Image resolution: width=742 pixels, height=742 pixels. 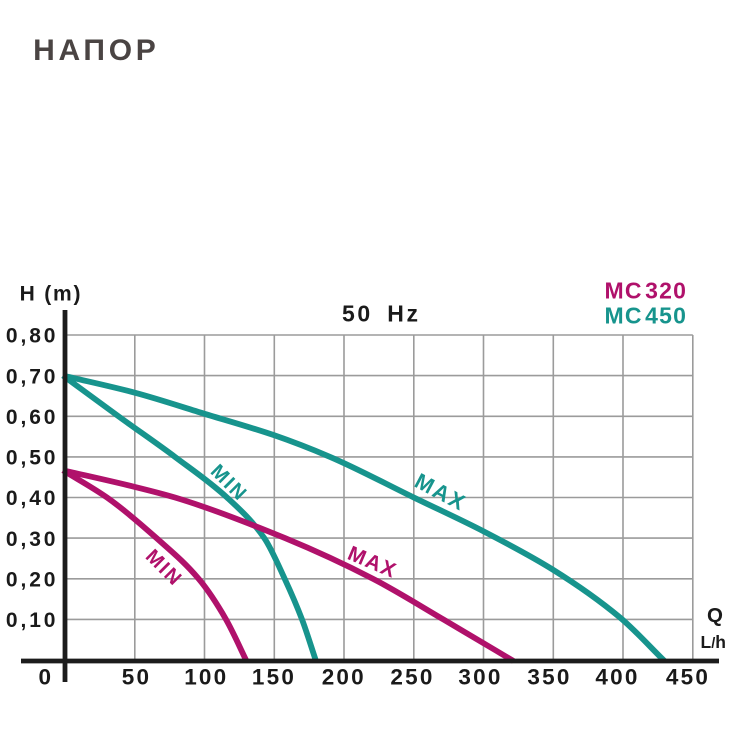 I want to click on svg-text: MIN, so click(x=164, y=568).